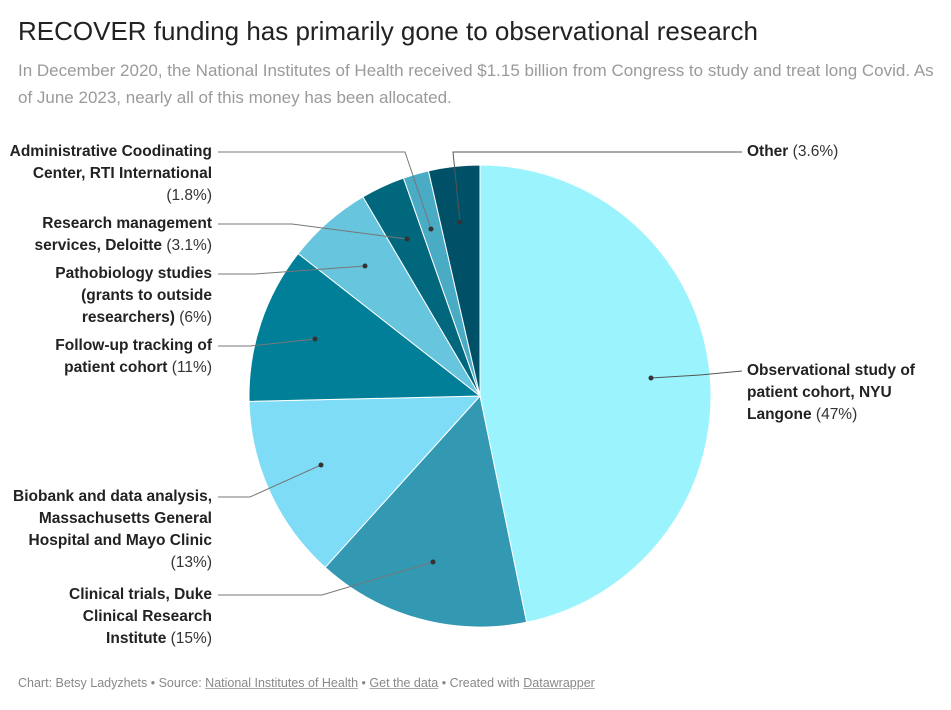 This screenshot has height=710, width=951. What do you see at coordinates (407, 239) in the screenshot?
I see `leader-dot-research-management` at bounding box center [407, 239].